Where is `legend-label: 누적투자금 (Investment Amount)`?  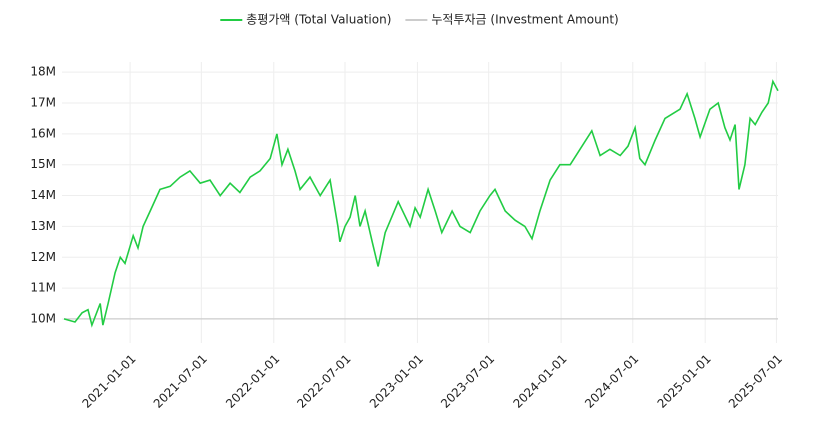 legend-label: 누적투자금 (Investment Amount) is located at coordinates (524, 20).